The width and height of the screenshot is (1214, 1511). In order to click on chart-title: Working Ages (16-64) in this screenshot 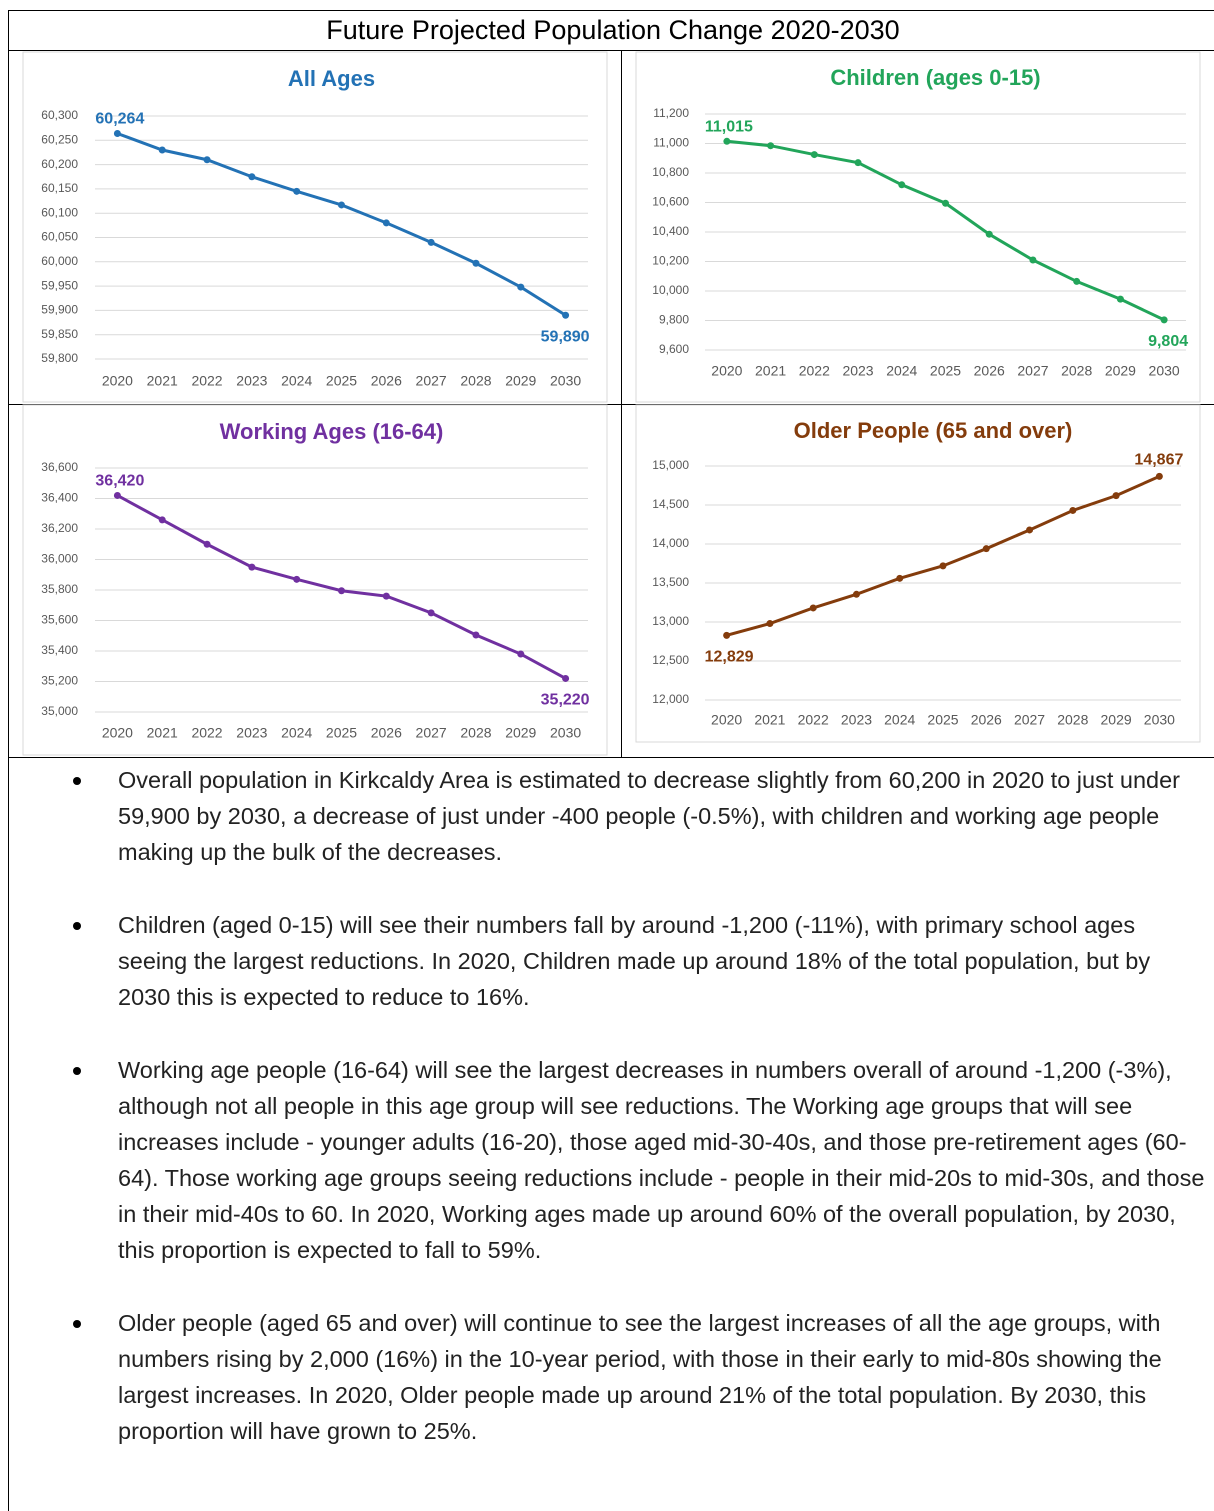, I will do `click(332, 431)`.